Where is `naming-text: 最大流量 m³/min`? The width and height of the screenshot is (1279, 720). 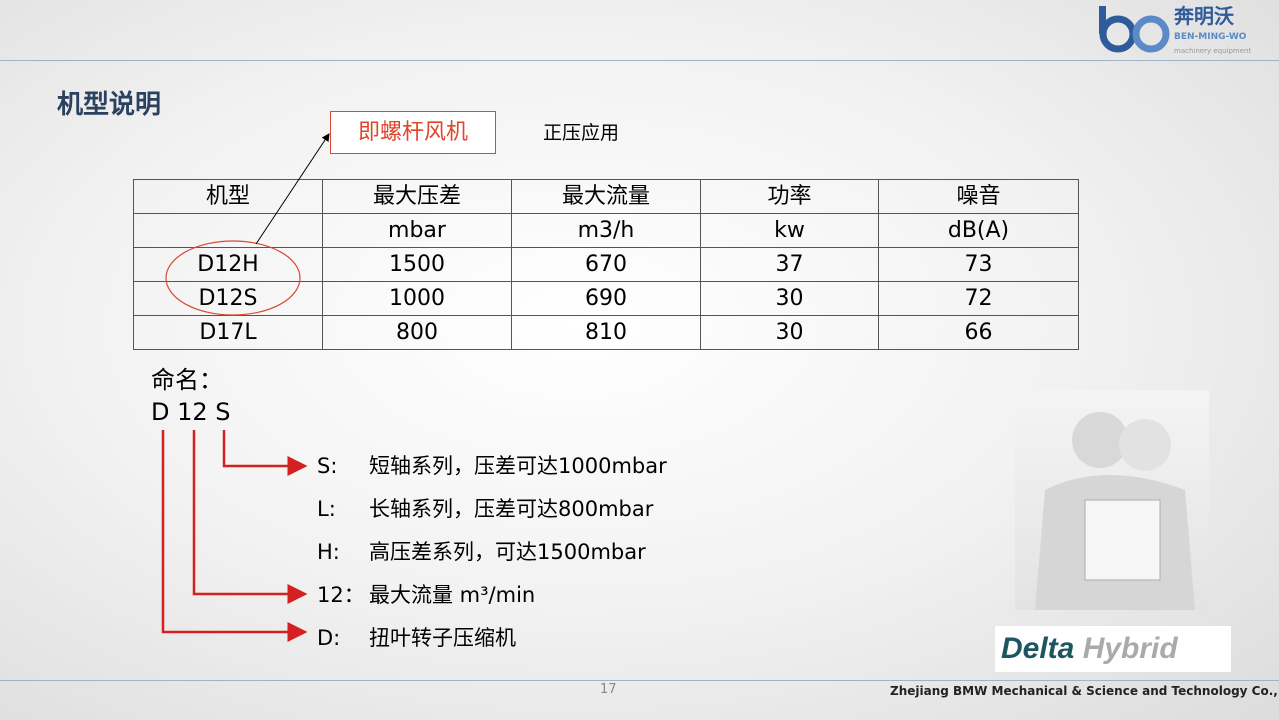 naming-text: 最大流量 m³/min is located at coordinates (452, 595).